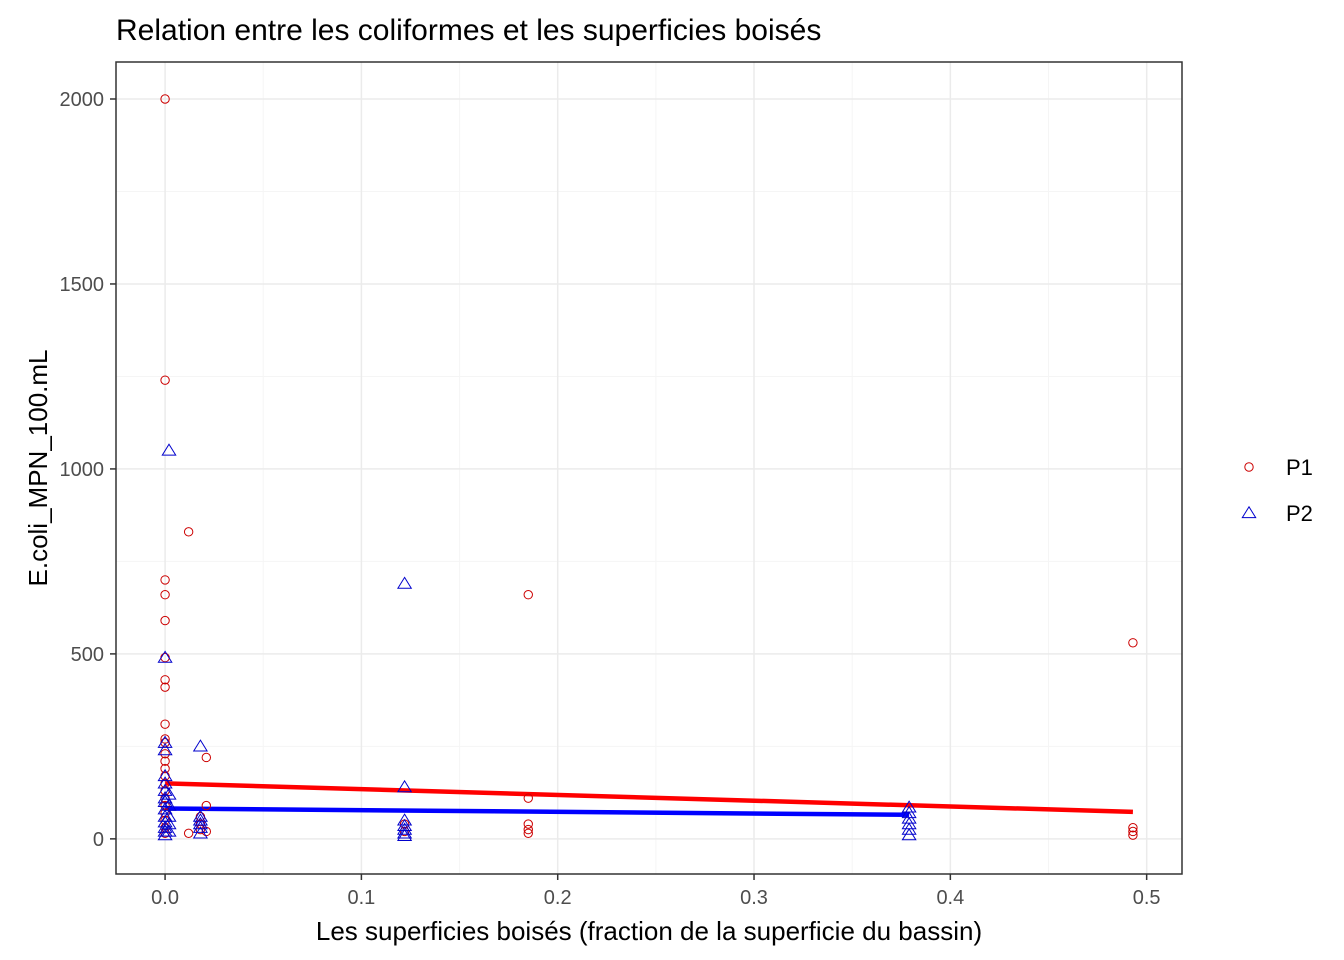 The height and width of the screenshot is (960, 1344). I want to click on legend: P1 P2, so click(1277, 490).